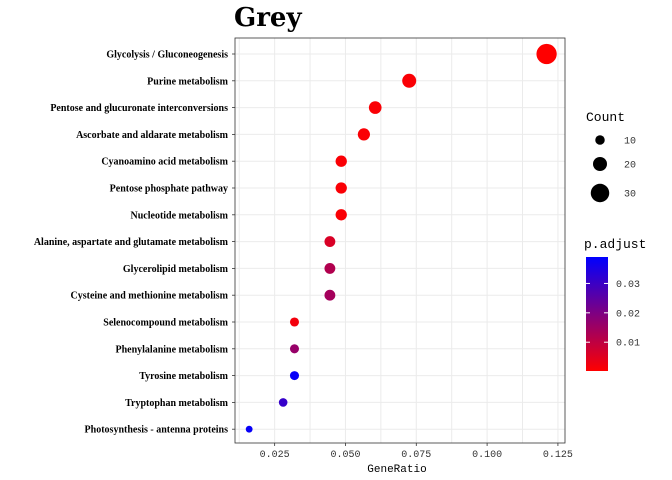  What do you see at coordinates (171, 349) in the screenshot?
I see `y-tick-label: Phenylalanine metabolism` at bounding box center [171, 349].